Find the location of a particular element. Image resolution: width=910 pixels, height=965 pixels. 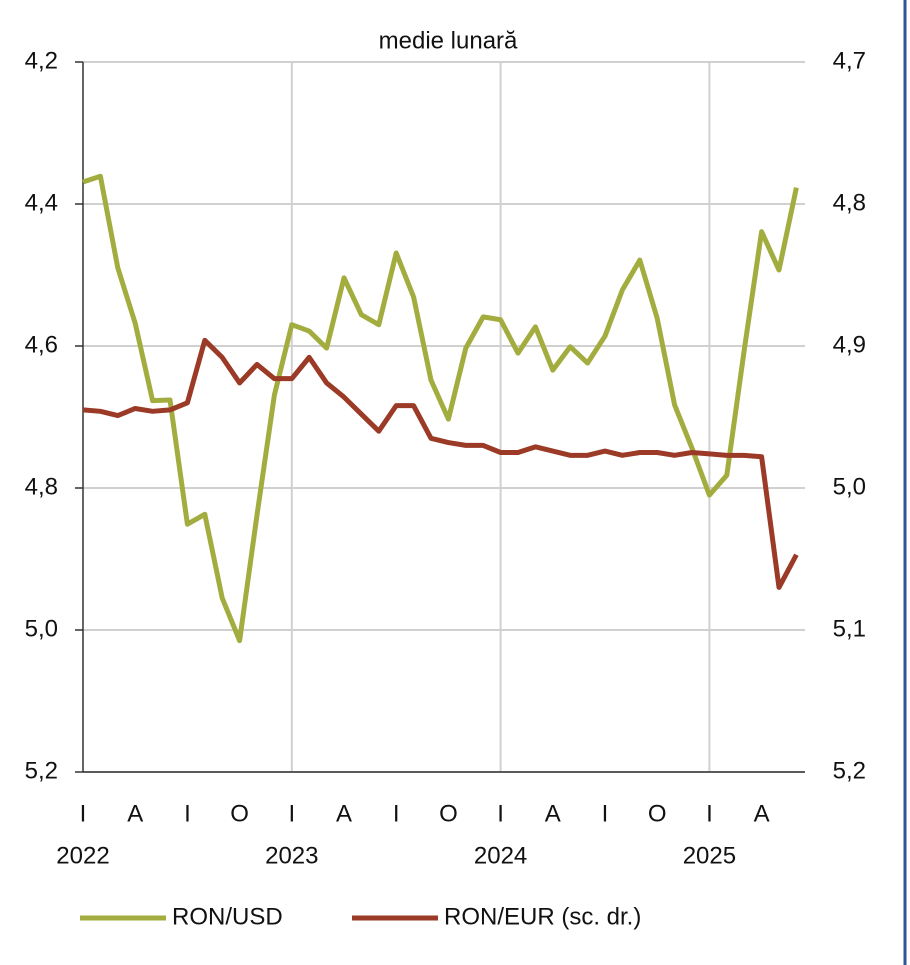

legend-label: RON/EUR (sc. dr.) is located at coordinates (542, 916).